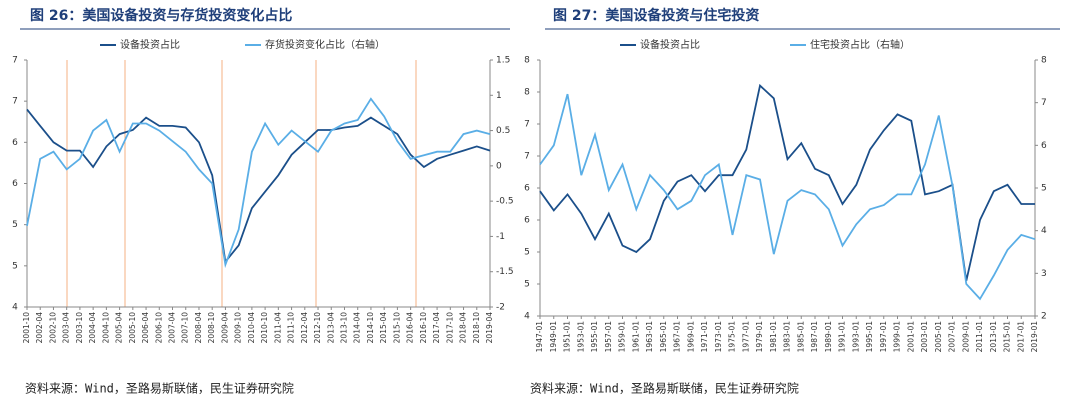 This screenshot has width=1080, height=412. Describe the element at coordinates (325, 44) in the screenshot. I see `legend-label: 存货投资变化占比（右轴）` at that location.